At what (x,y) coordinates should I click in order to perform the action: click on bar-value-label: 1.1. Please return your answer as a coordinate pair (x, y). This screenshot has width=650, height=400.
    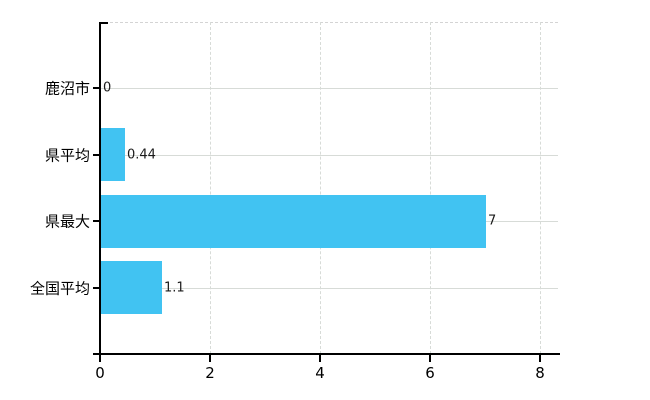
    Looking at the image, I should click on (174, 288).